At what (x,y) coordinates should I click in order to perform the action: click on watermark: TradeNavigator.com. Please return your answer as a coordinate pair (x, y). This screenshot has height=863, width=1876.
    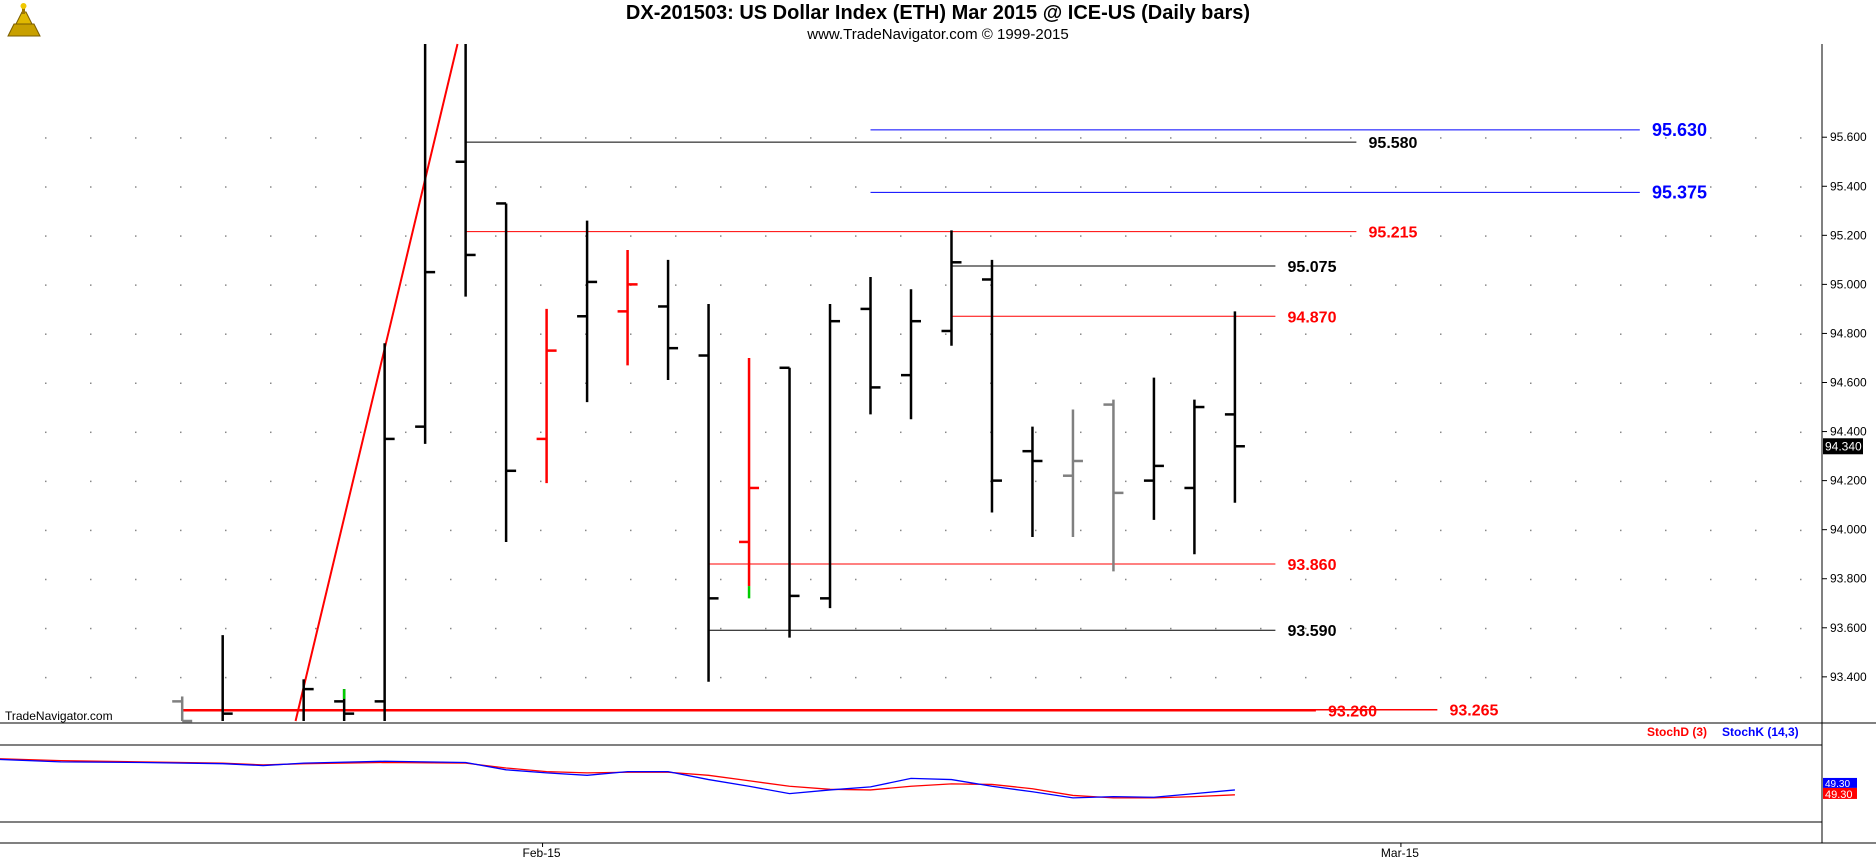
    Looking at the image, I should click on (59, 716).